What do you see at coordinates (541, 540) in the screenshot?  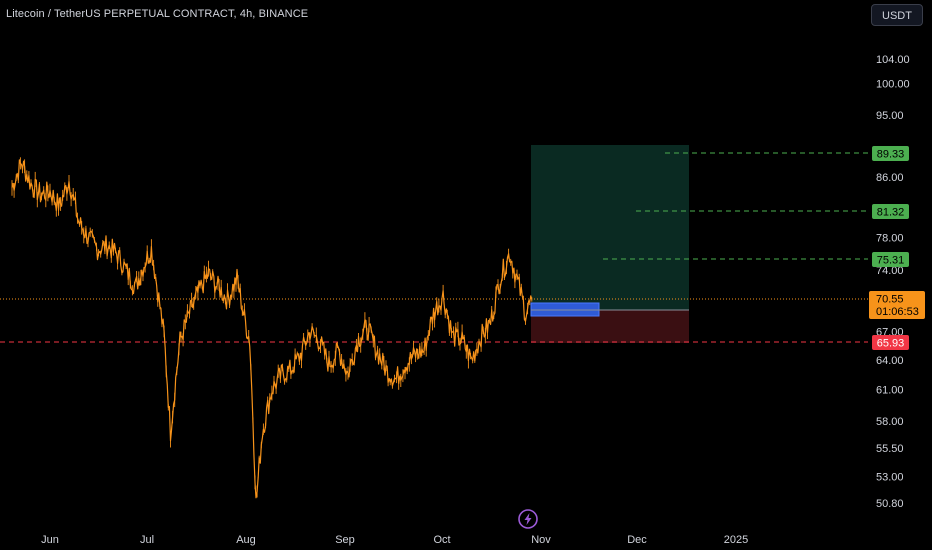 I see `x-tick-label: Nov` at bounding box center [541, 540].